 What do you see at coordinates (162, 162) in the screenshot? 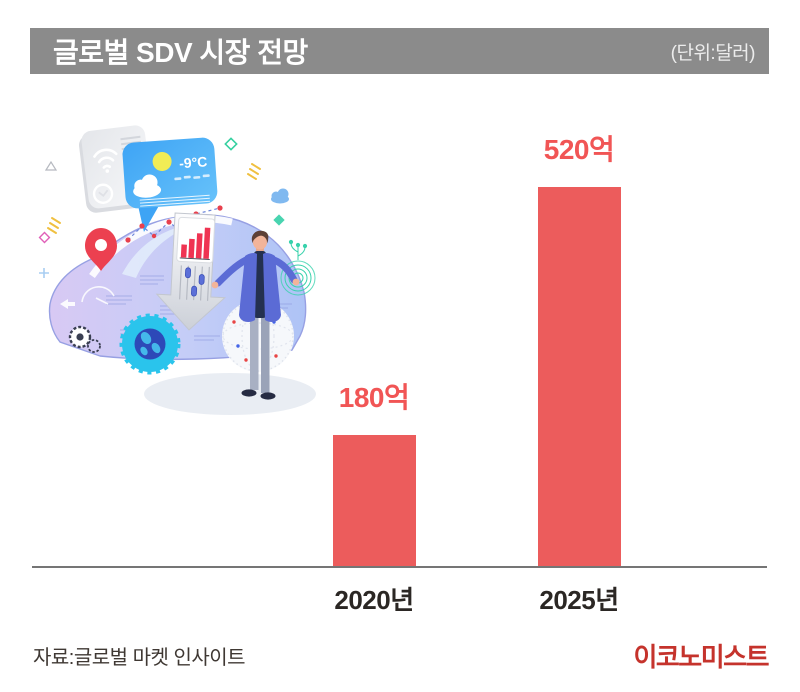
I see `sun-icon` at bounding box center [162, 162].